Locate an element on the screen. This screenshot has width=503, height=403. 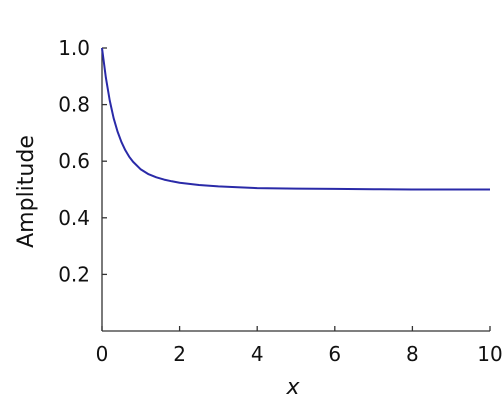
x-tick-label: 6 is located at coordinates (334, 354).